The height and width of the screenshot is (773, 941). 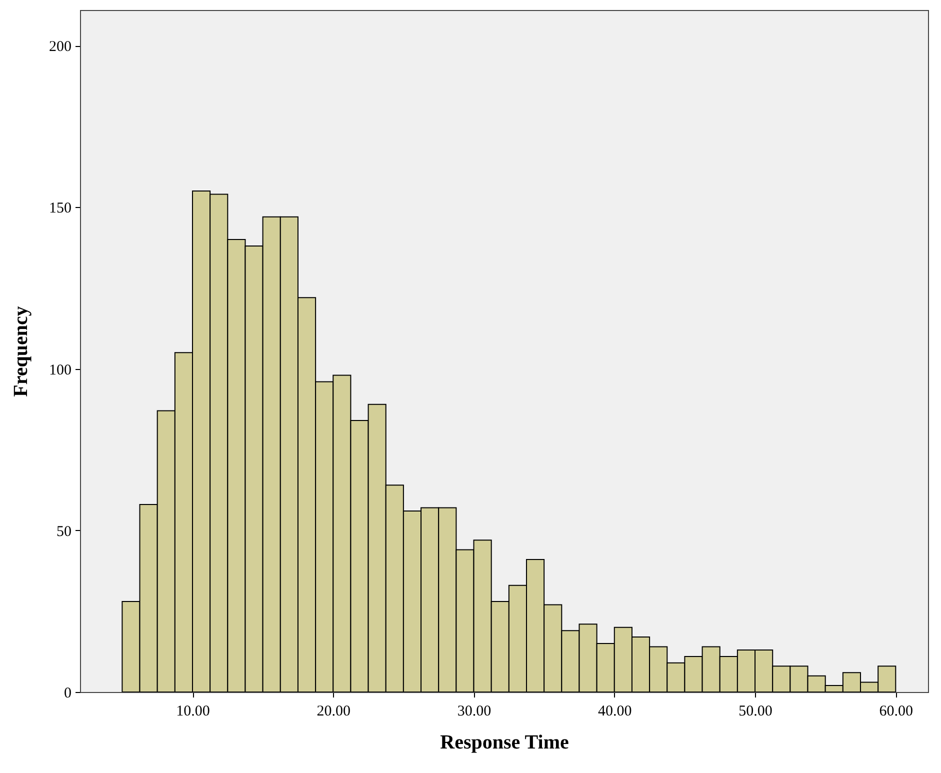 What do you see at coordinates (504, 743) in the screenshot?
I see `x-axis-title: Response Time` at bounding box center [504, 743].